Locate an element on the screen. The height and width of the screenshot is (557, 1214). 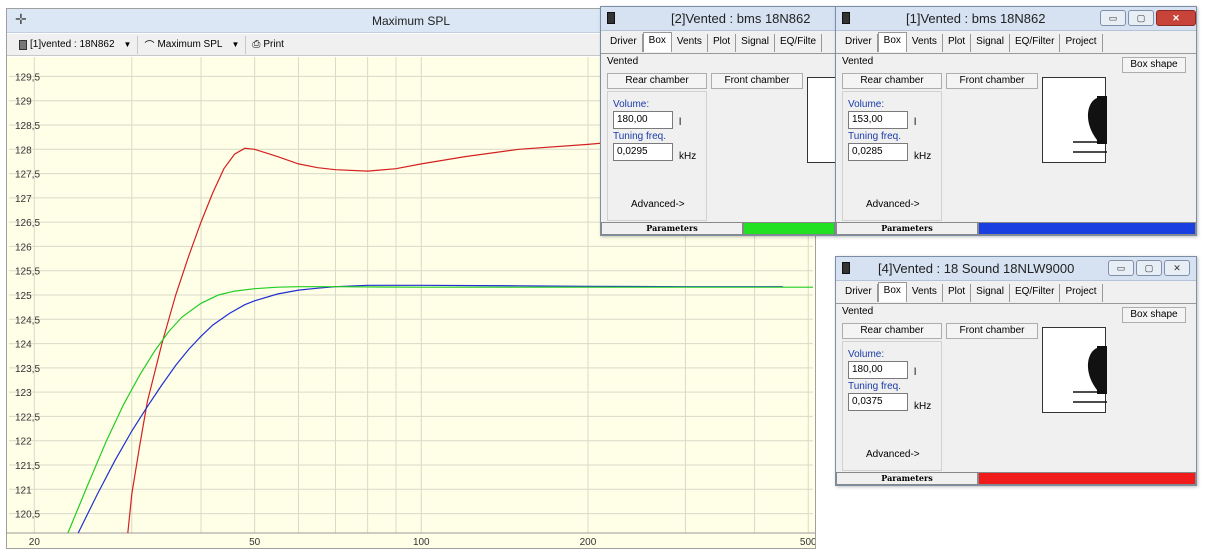
dialog-tabs: Driver Box Vents Plot Signal EQ/Filte is located at coordinates (714, 42).